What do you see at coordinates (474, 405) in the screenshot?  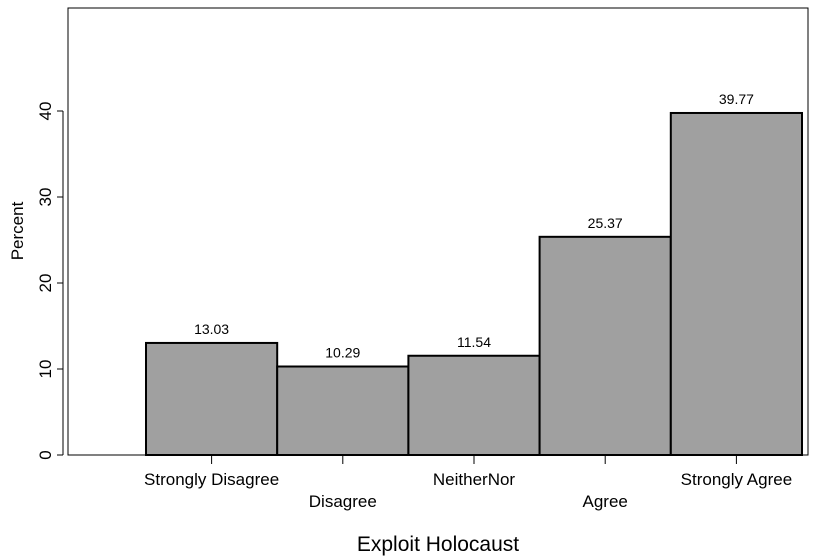 I see `bar-neithernor` at bounding box center [474, 405].